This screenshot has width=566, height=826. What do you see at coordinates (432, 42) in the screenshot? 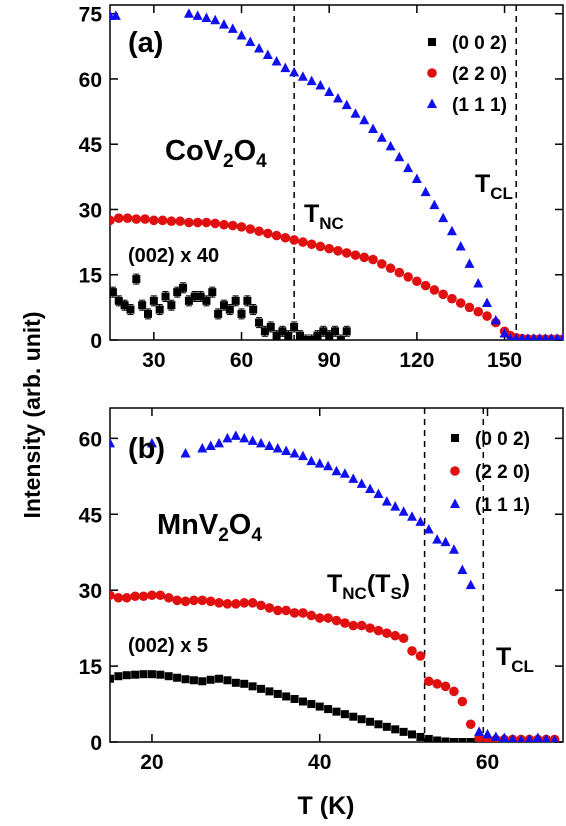
I see `legend-marker` at bounding box center [432, 42].